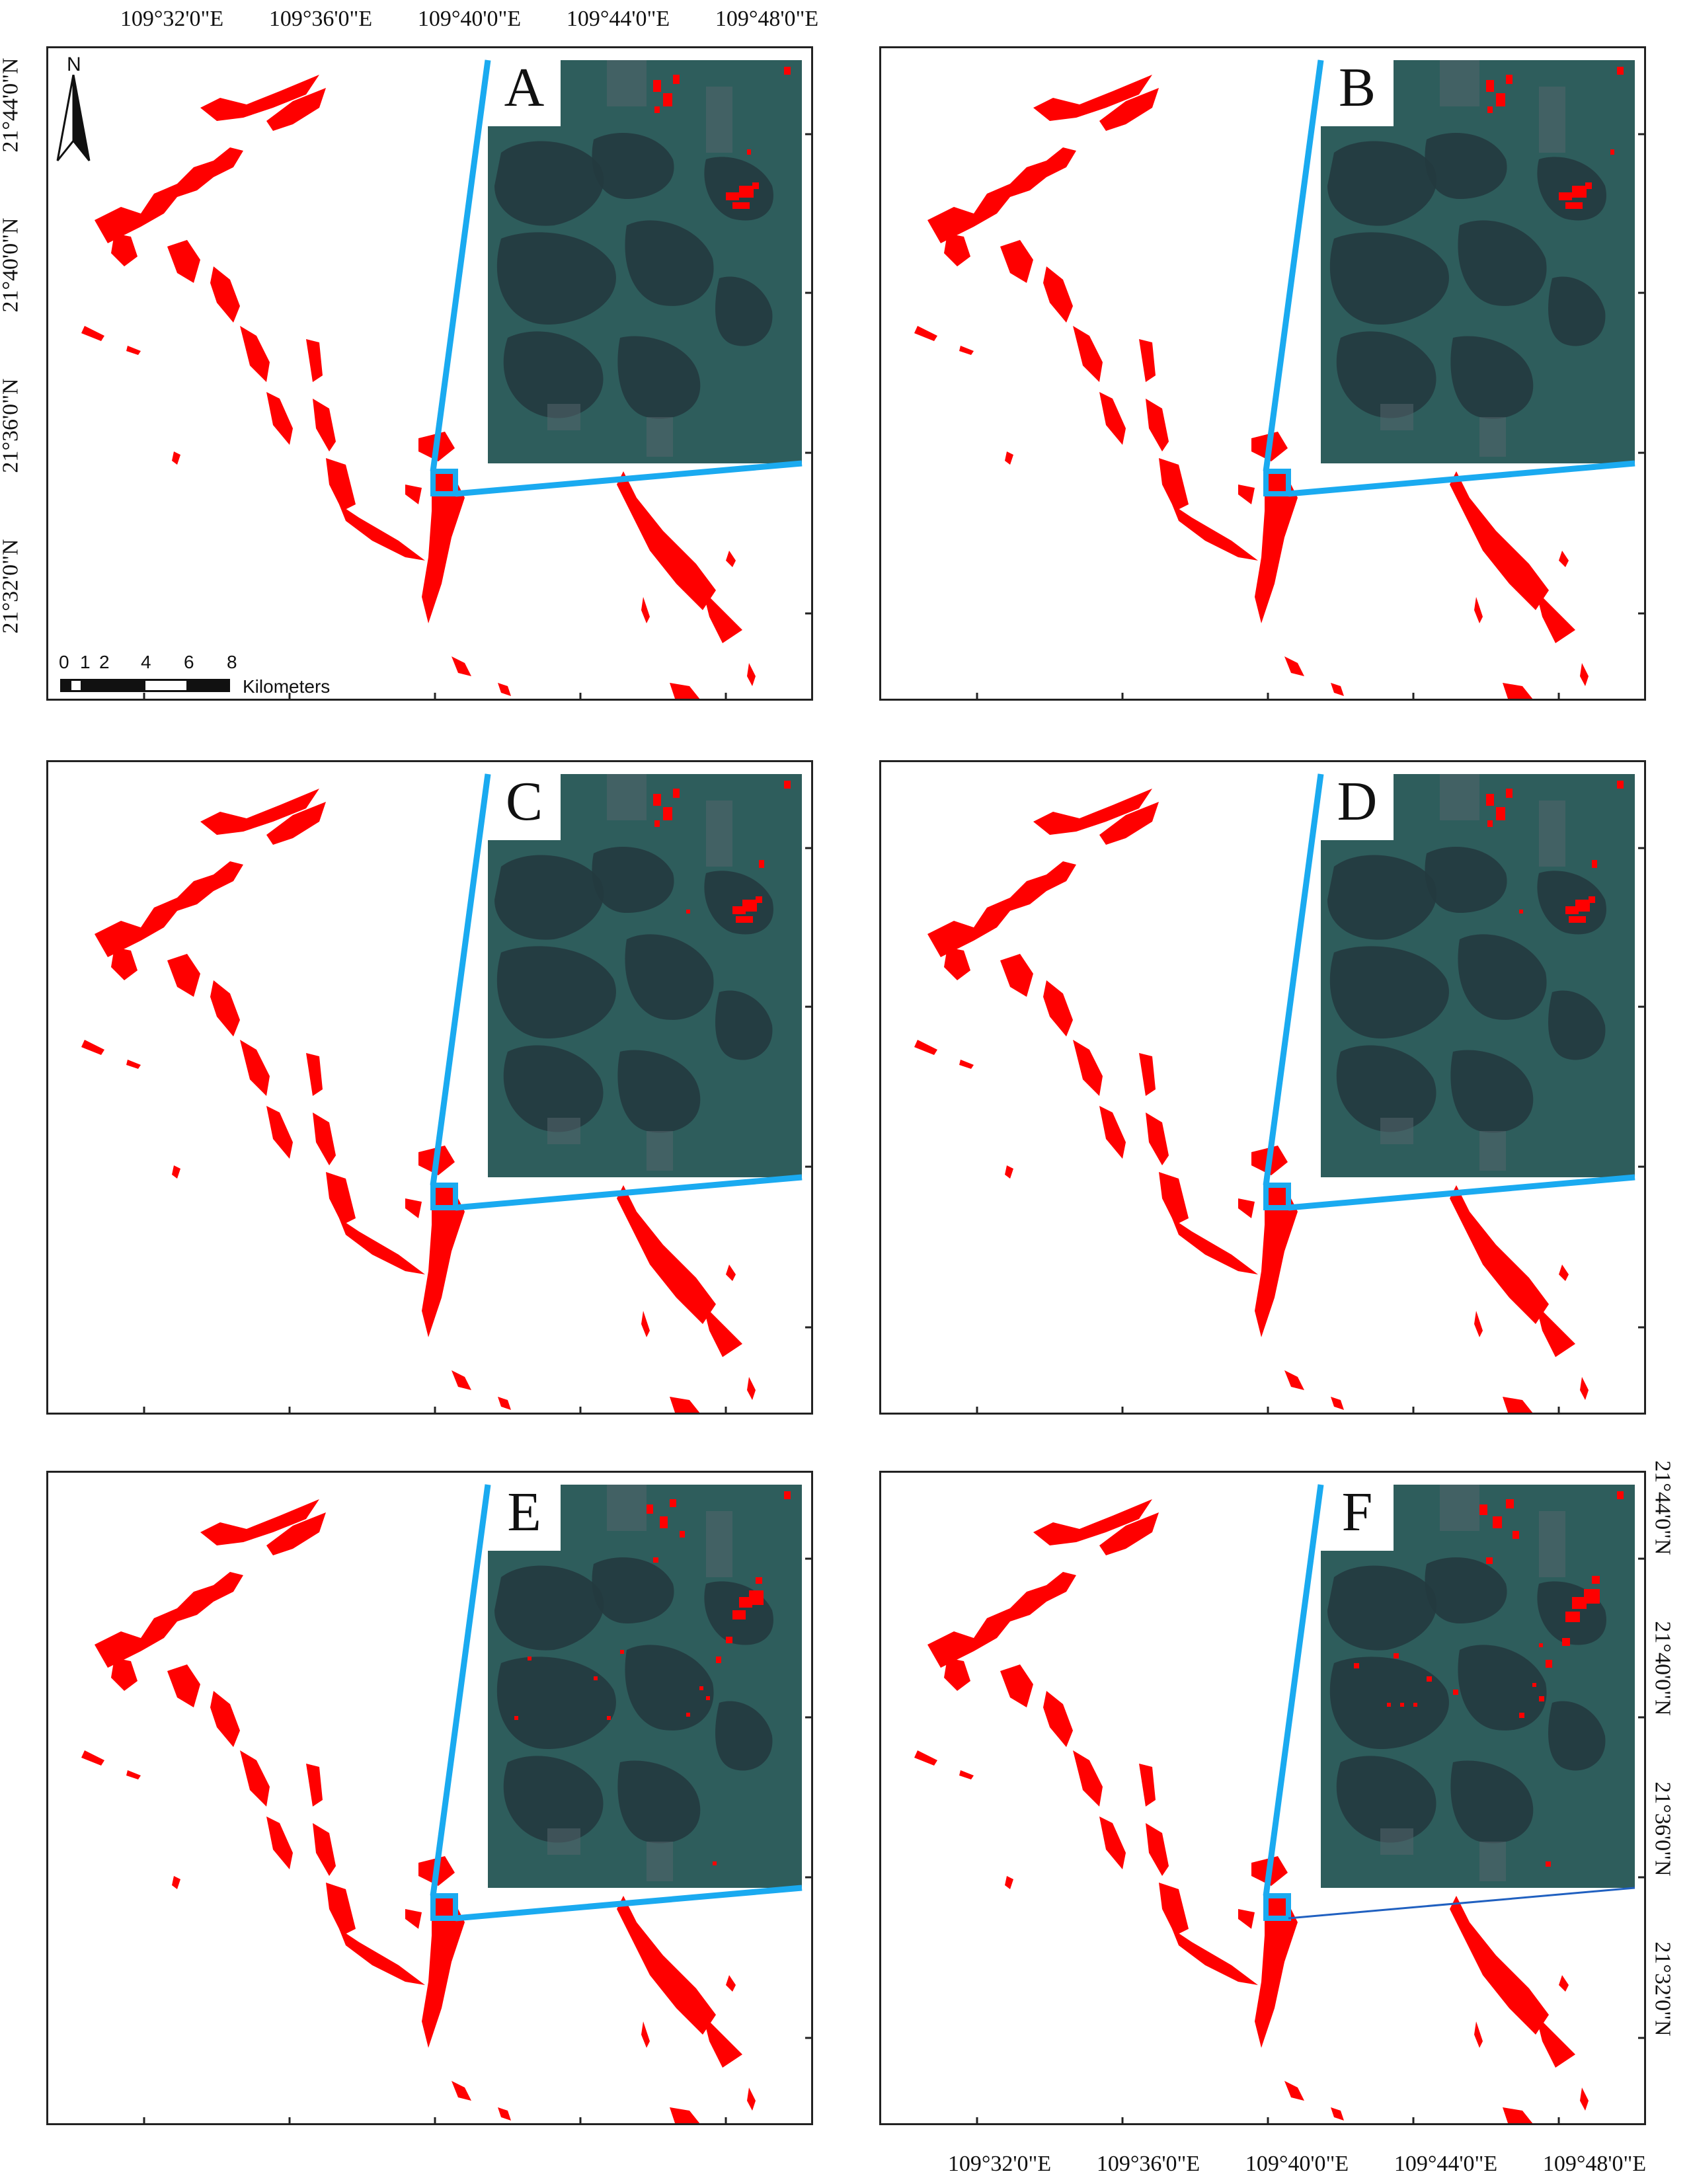 The width and height of the screenshot is (1691, 2184). I want to click on scale-tick-label: 8, so click(232, 662).